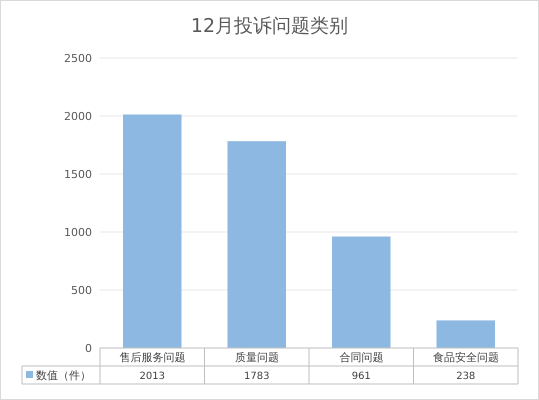  Describe the element at coordinates (256, 357) in the screenshot. I see `x-tick-label: 质量问题` at that location.